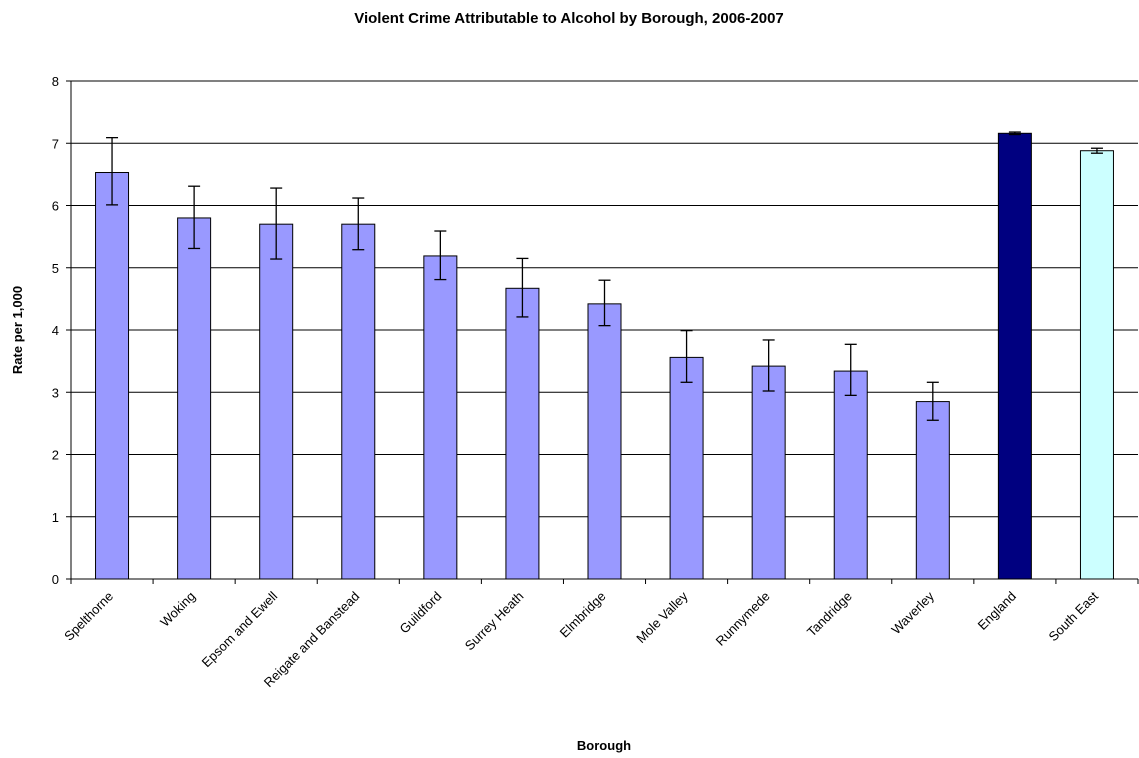 Image resolution: width=1139 pixels, height=758 pixels. I want to click on x-tick-label-0: Spelthorne, so click(88, 616).